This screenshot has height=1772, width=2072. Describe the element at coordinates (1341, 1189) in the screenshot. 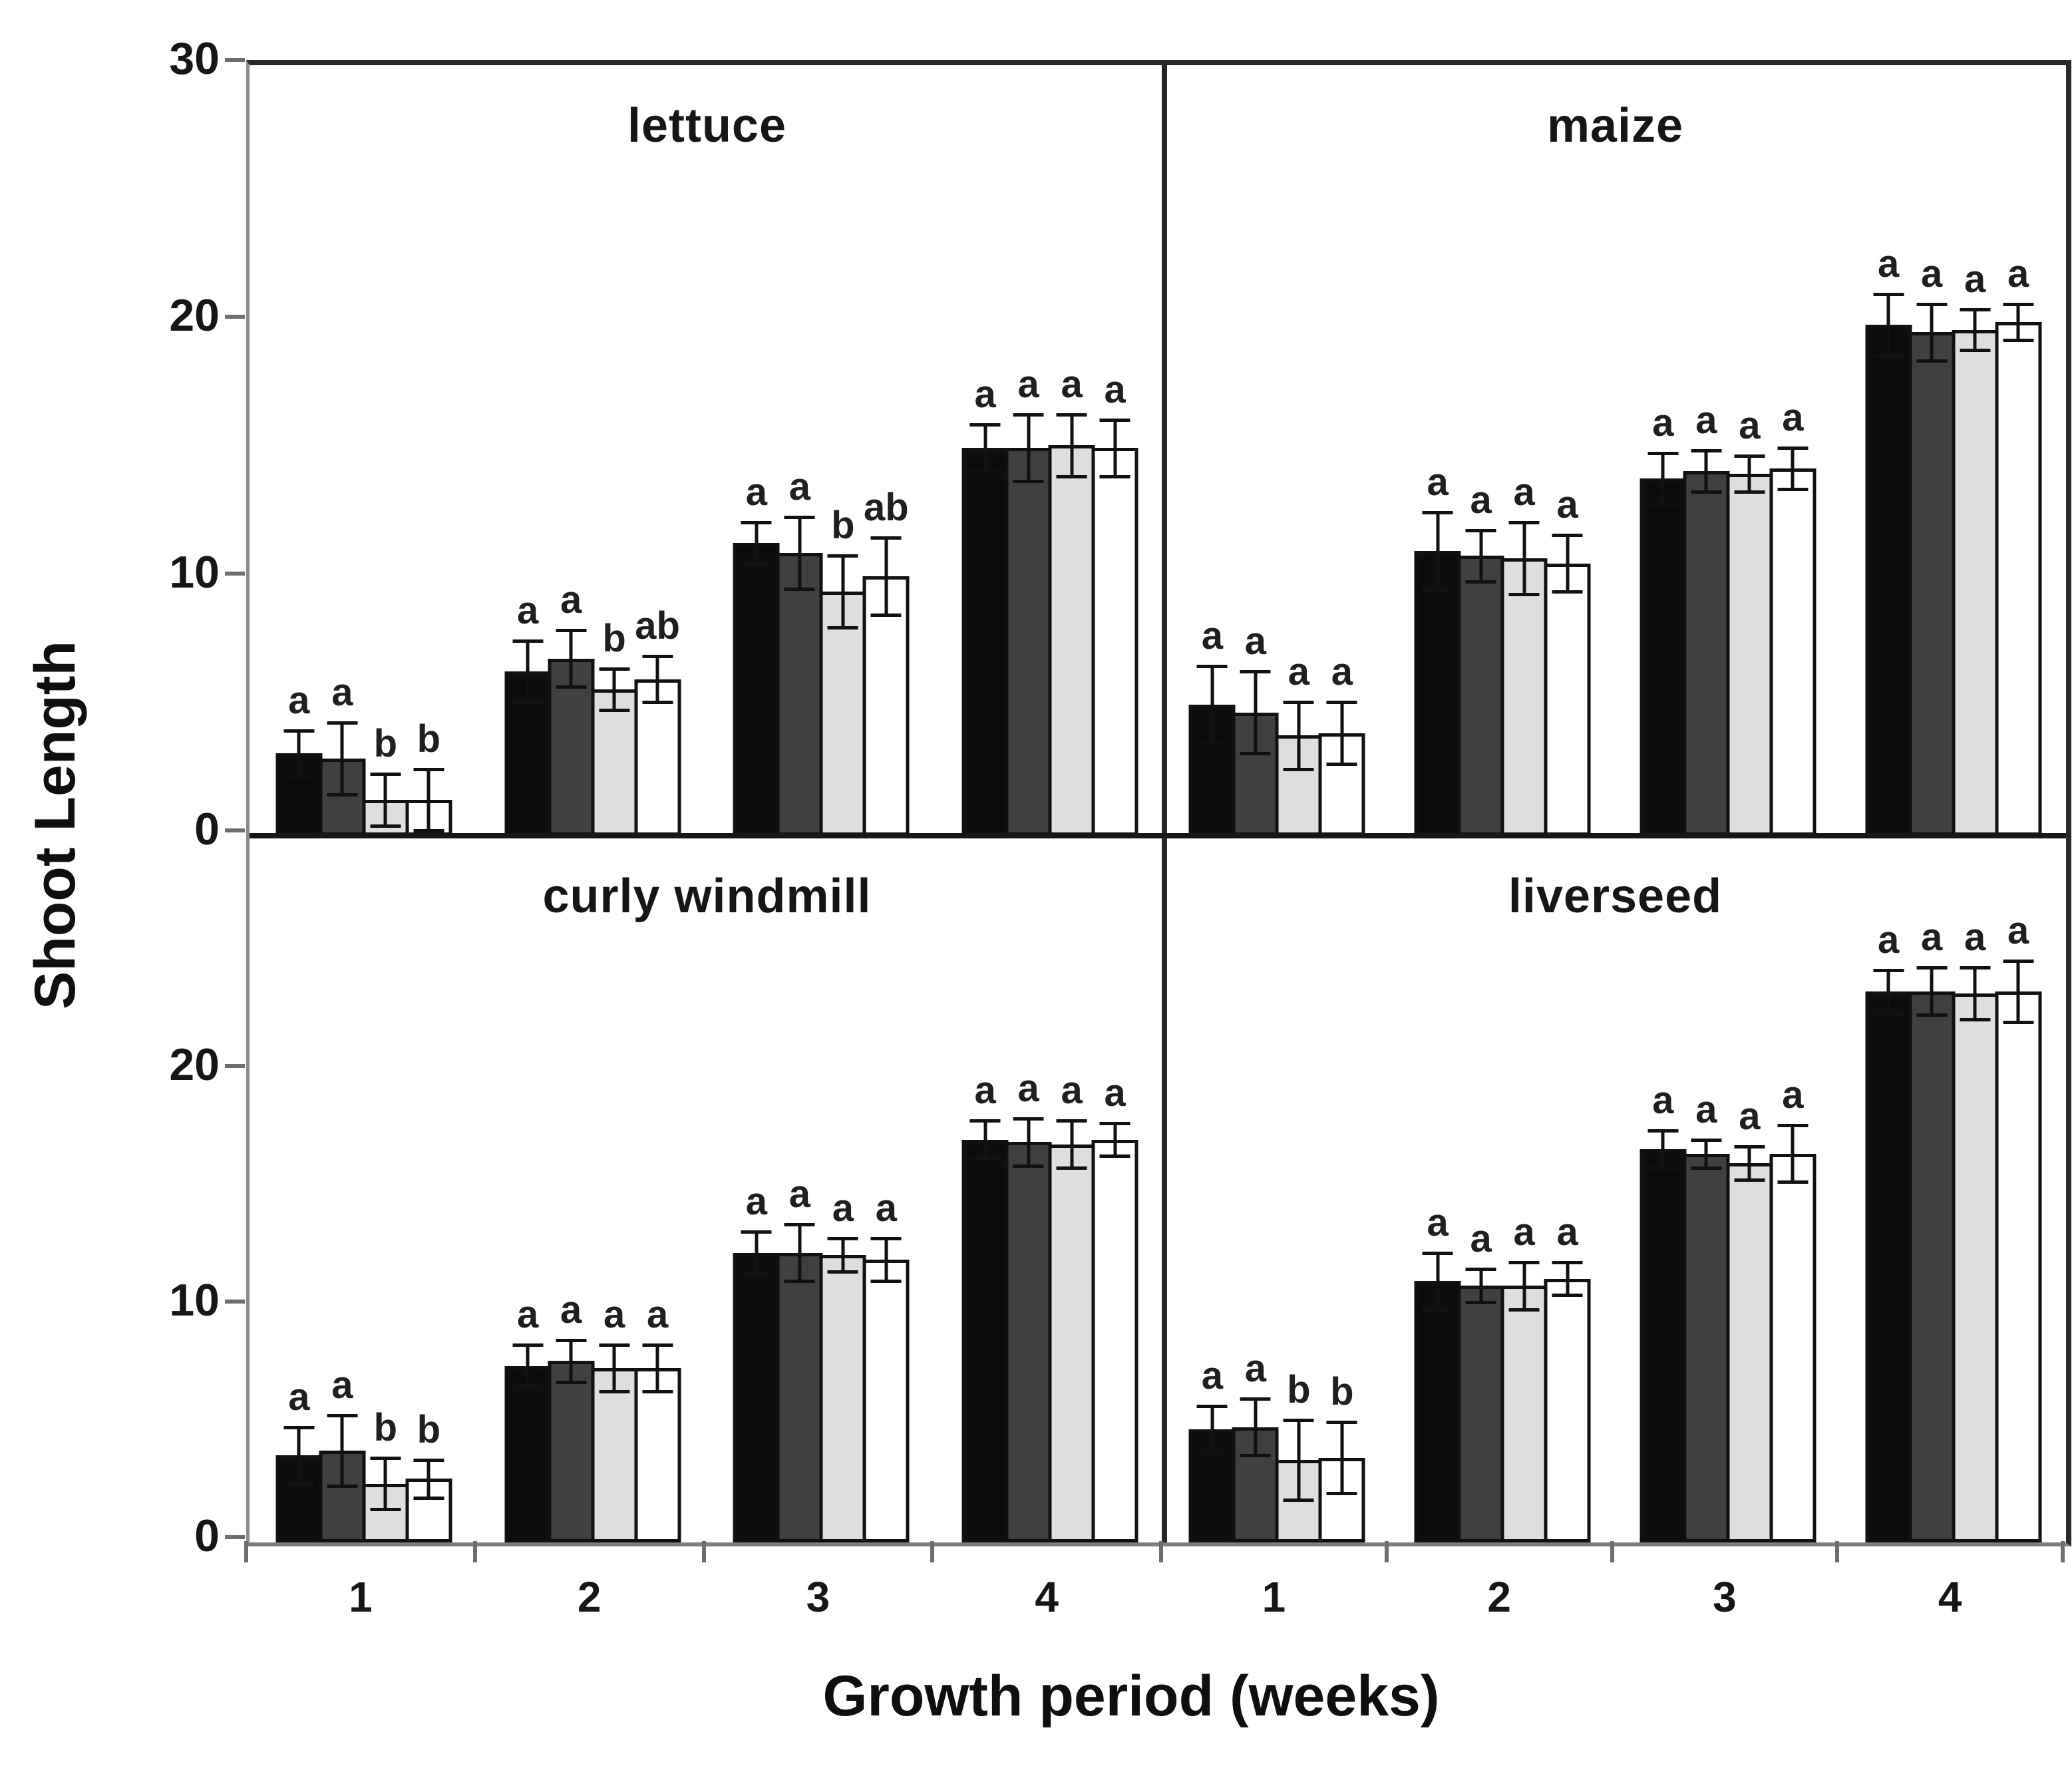

I see `bar-slot: b` at that location.